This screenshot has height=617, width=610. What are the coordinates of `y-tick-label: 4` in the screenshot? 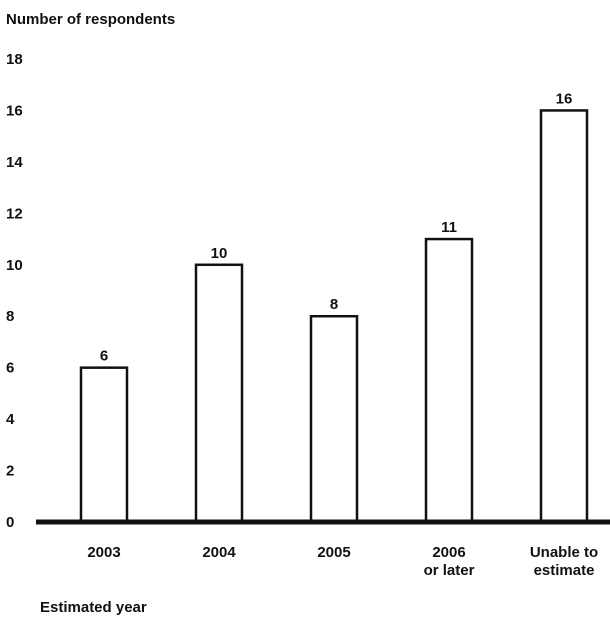 It's located at (10, 419).